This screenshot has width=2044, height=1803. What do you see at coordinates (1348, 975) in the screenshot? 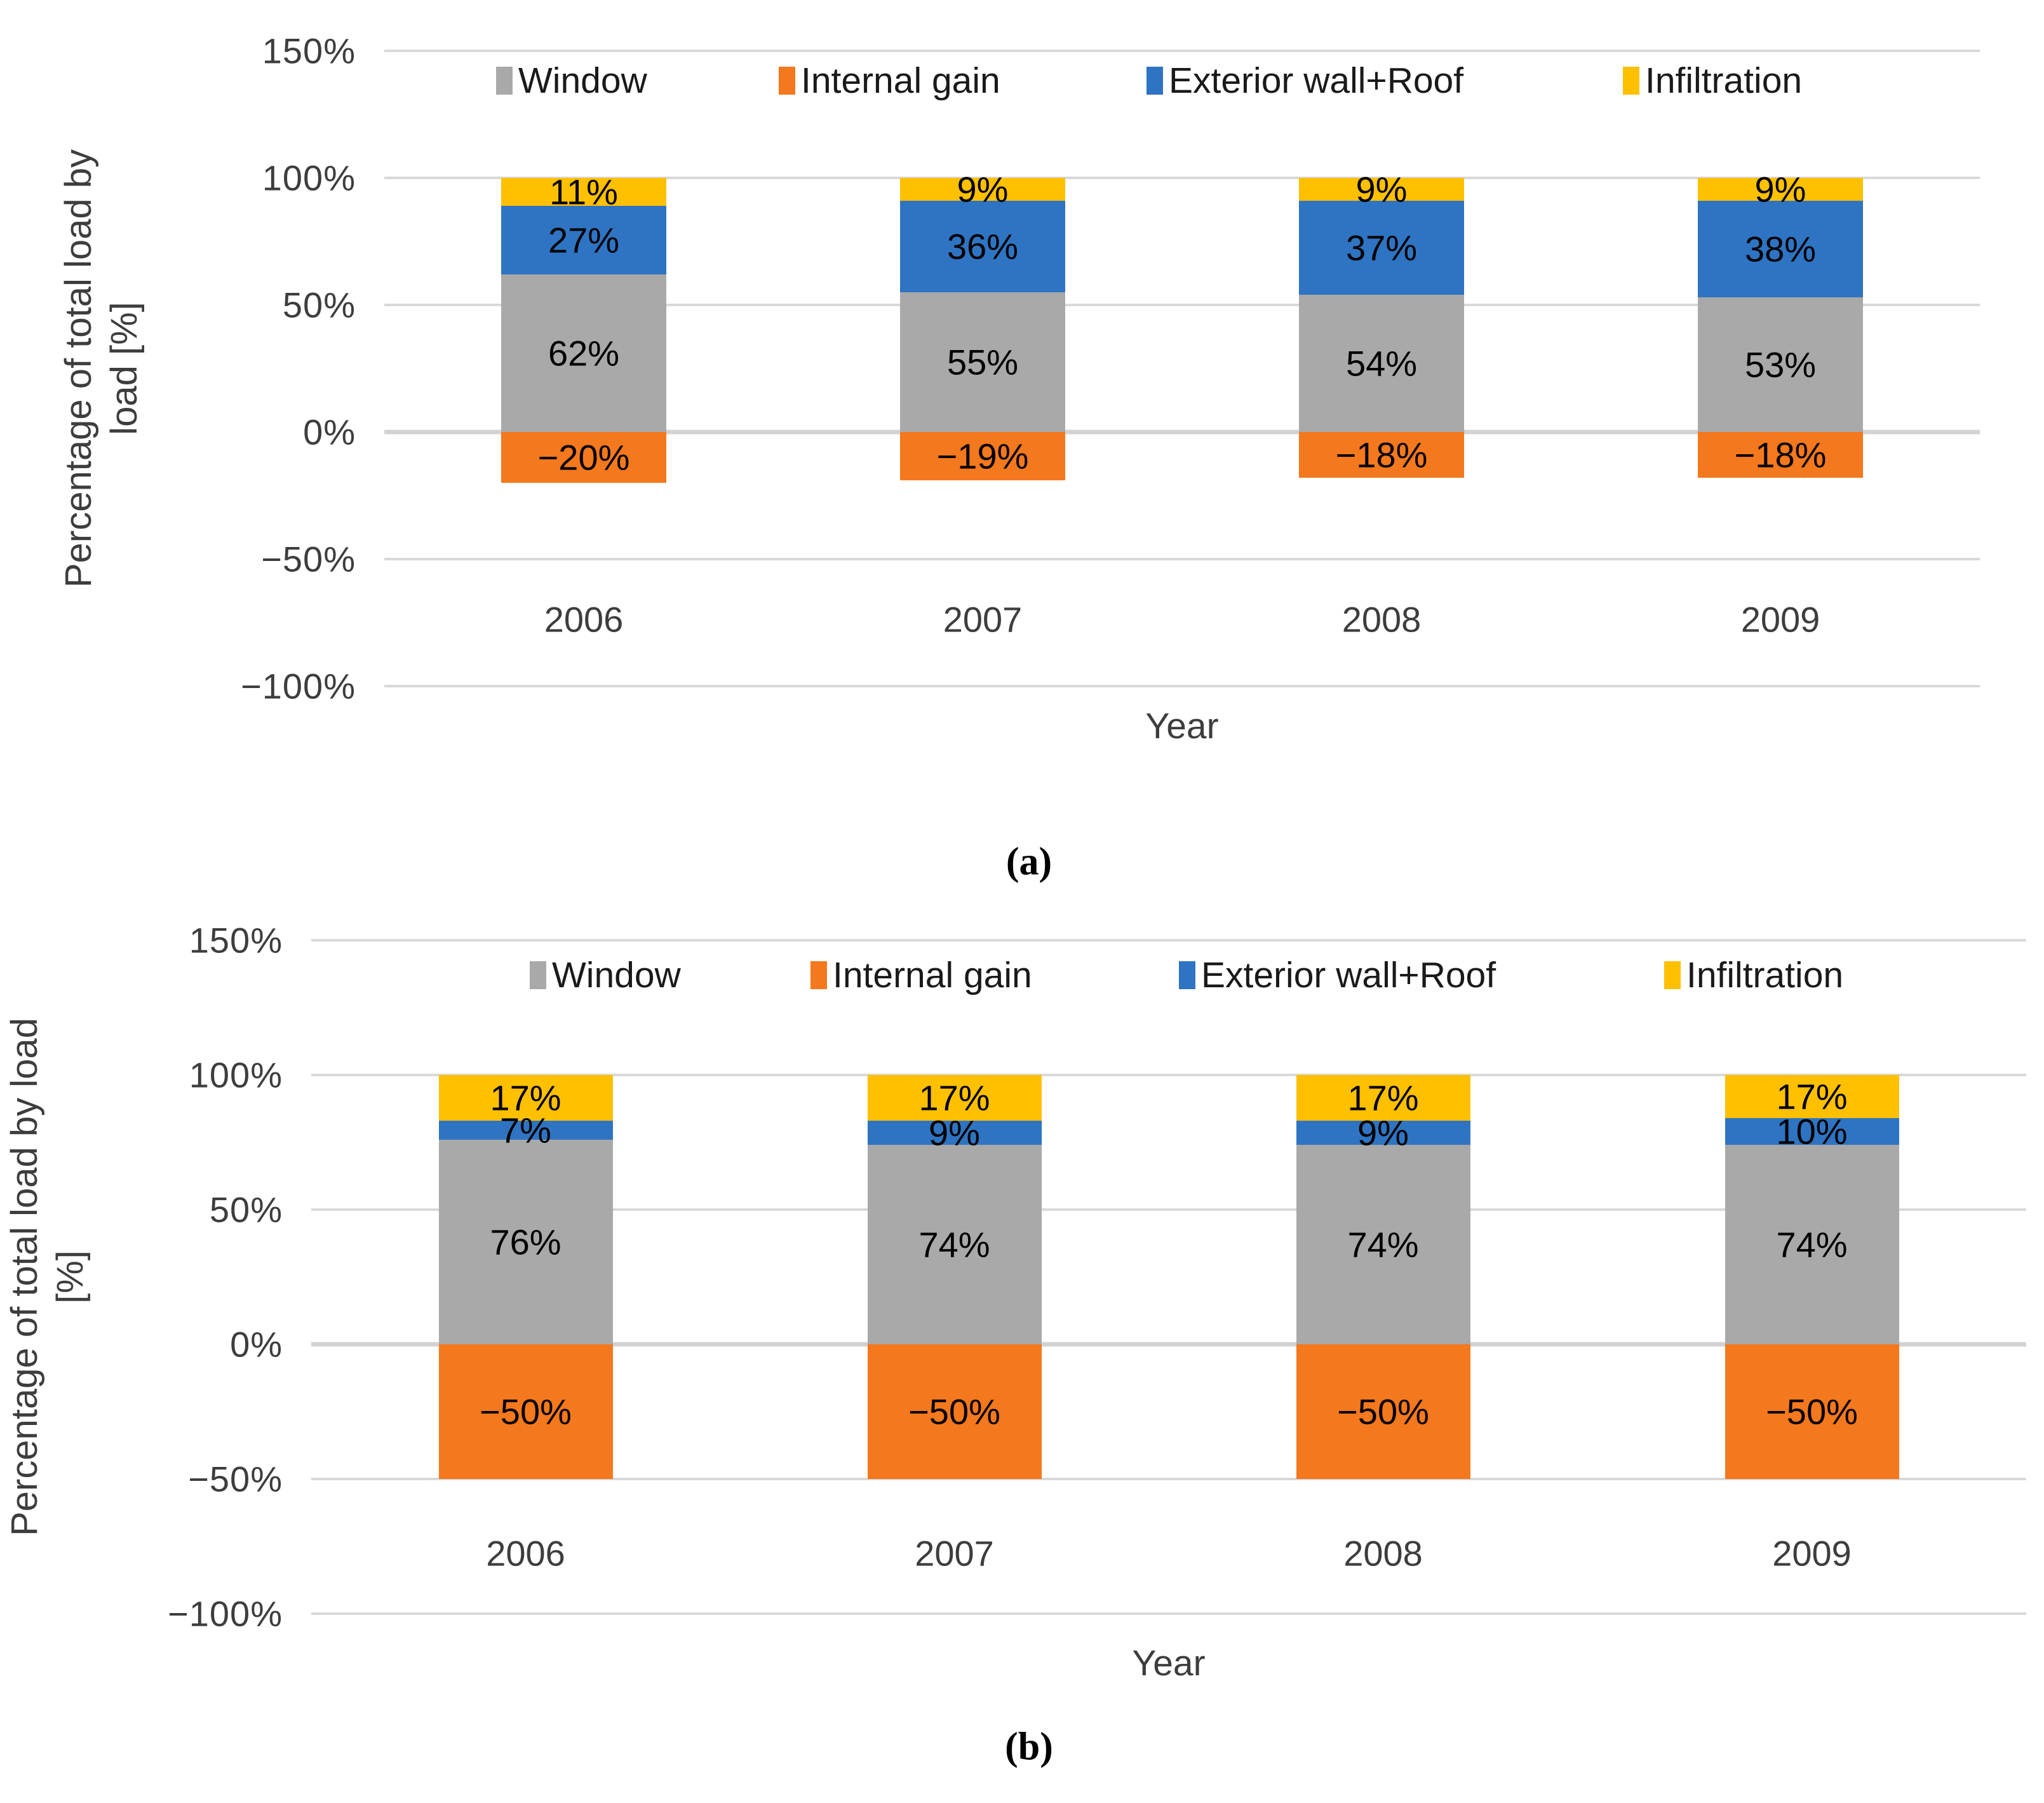
I see `legend-label: Exterior wall+Roof` at bounding box center [1348, 975].